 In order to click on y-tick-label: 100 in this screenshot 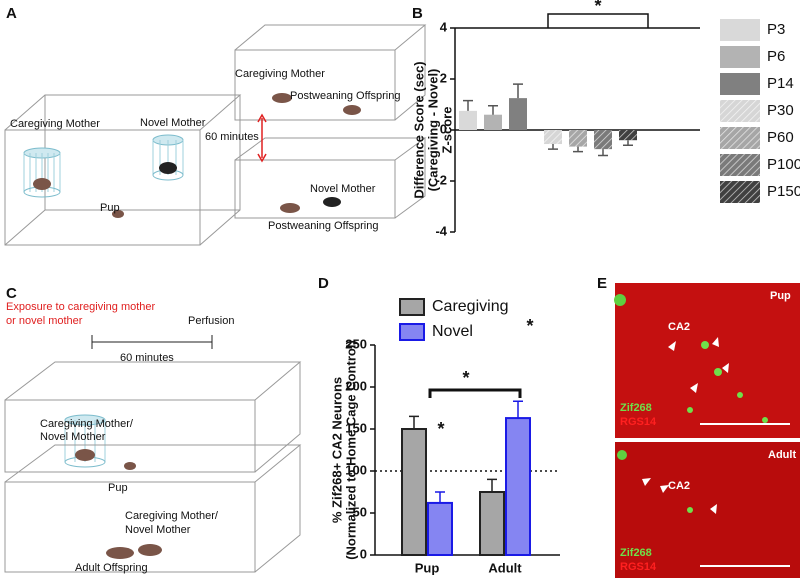, I will do `click(356, 469)`.